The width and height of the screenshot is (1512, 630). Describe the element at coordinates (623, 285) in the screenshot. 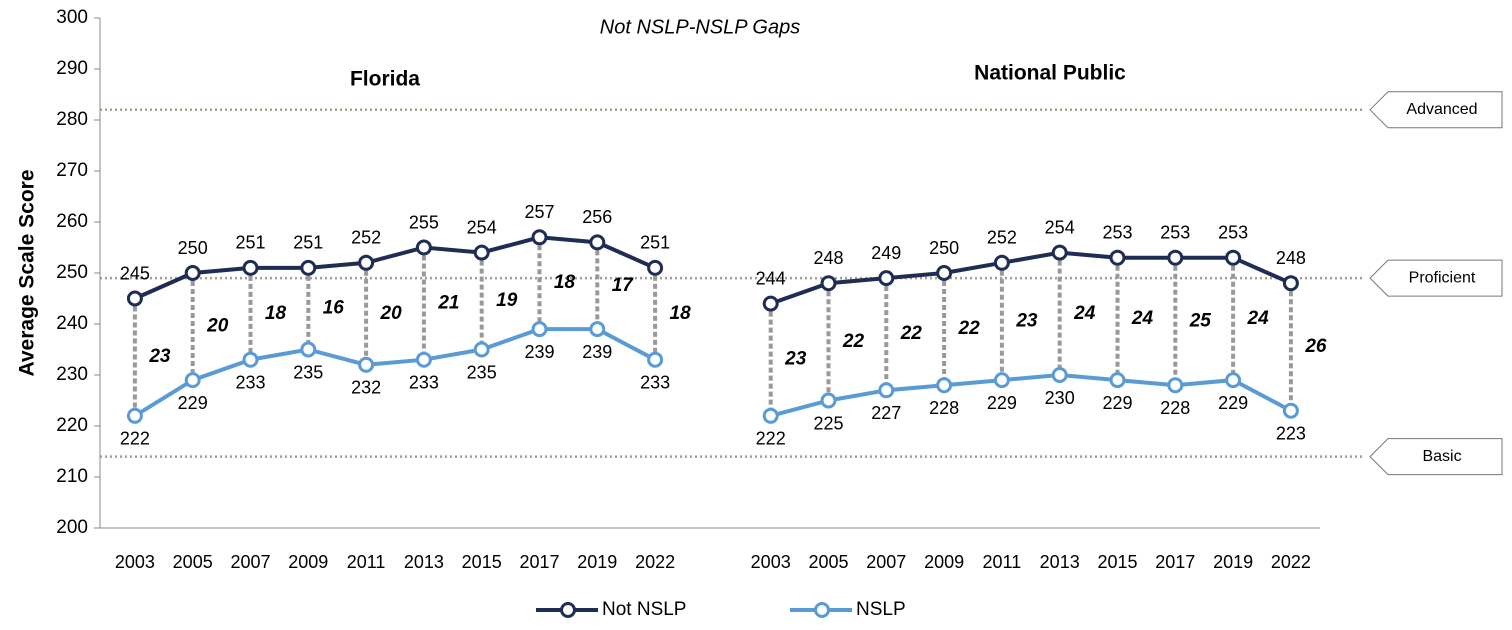

I see `gap-label: 17` at that location.